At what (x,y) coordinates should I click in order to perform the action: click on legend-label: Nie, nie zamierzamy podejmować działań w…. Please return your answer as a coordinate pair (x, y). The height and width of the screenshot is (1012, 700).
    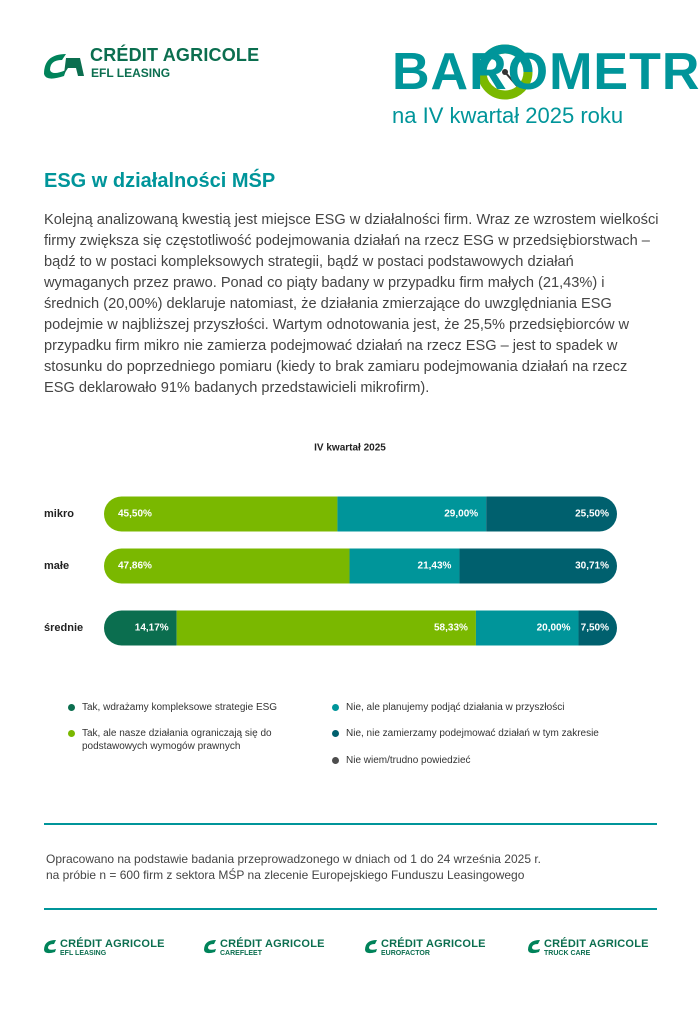
    Looking at the image, I should click on (472, 733).